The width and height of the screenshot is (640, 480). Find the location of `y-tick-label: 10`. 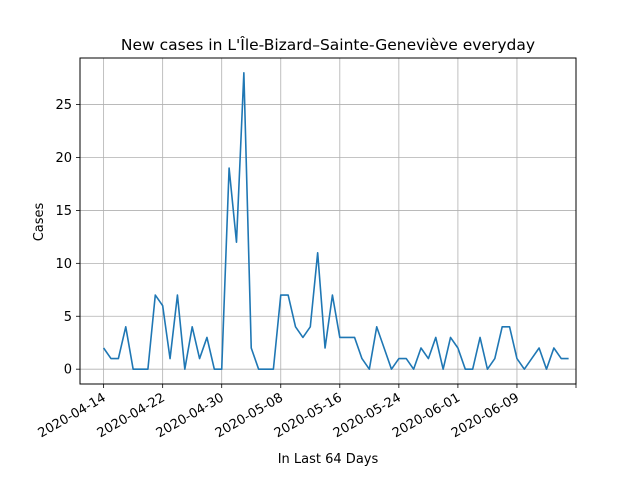

y-tick-label: 10 is located at coordinates (63, 264).